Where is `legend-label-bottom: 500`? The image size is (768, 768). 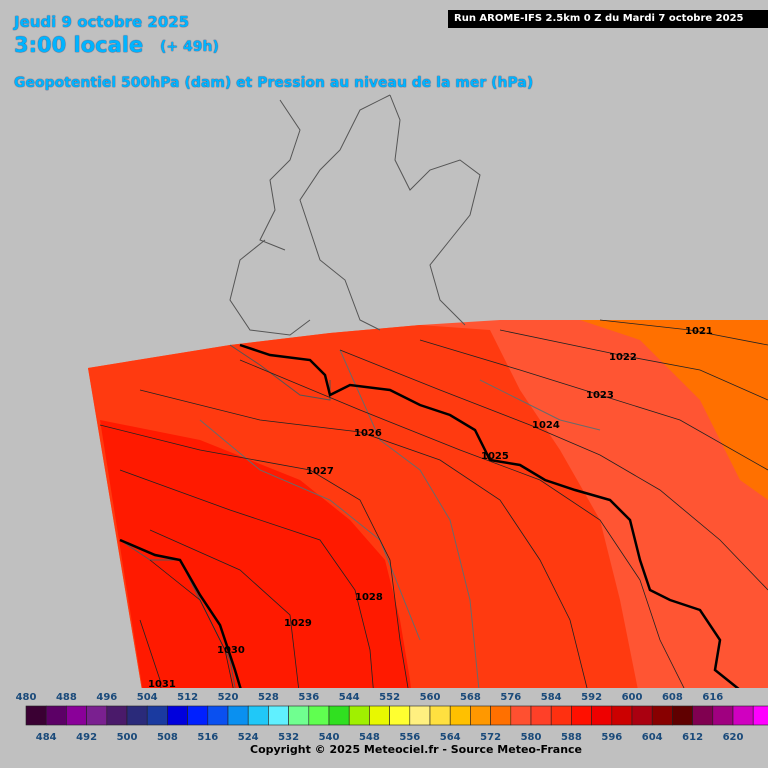
legend-label-bottom: 500 is located at coordinates (127, 737).